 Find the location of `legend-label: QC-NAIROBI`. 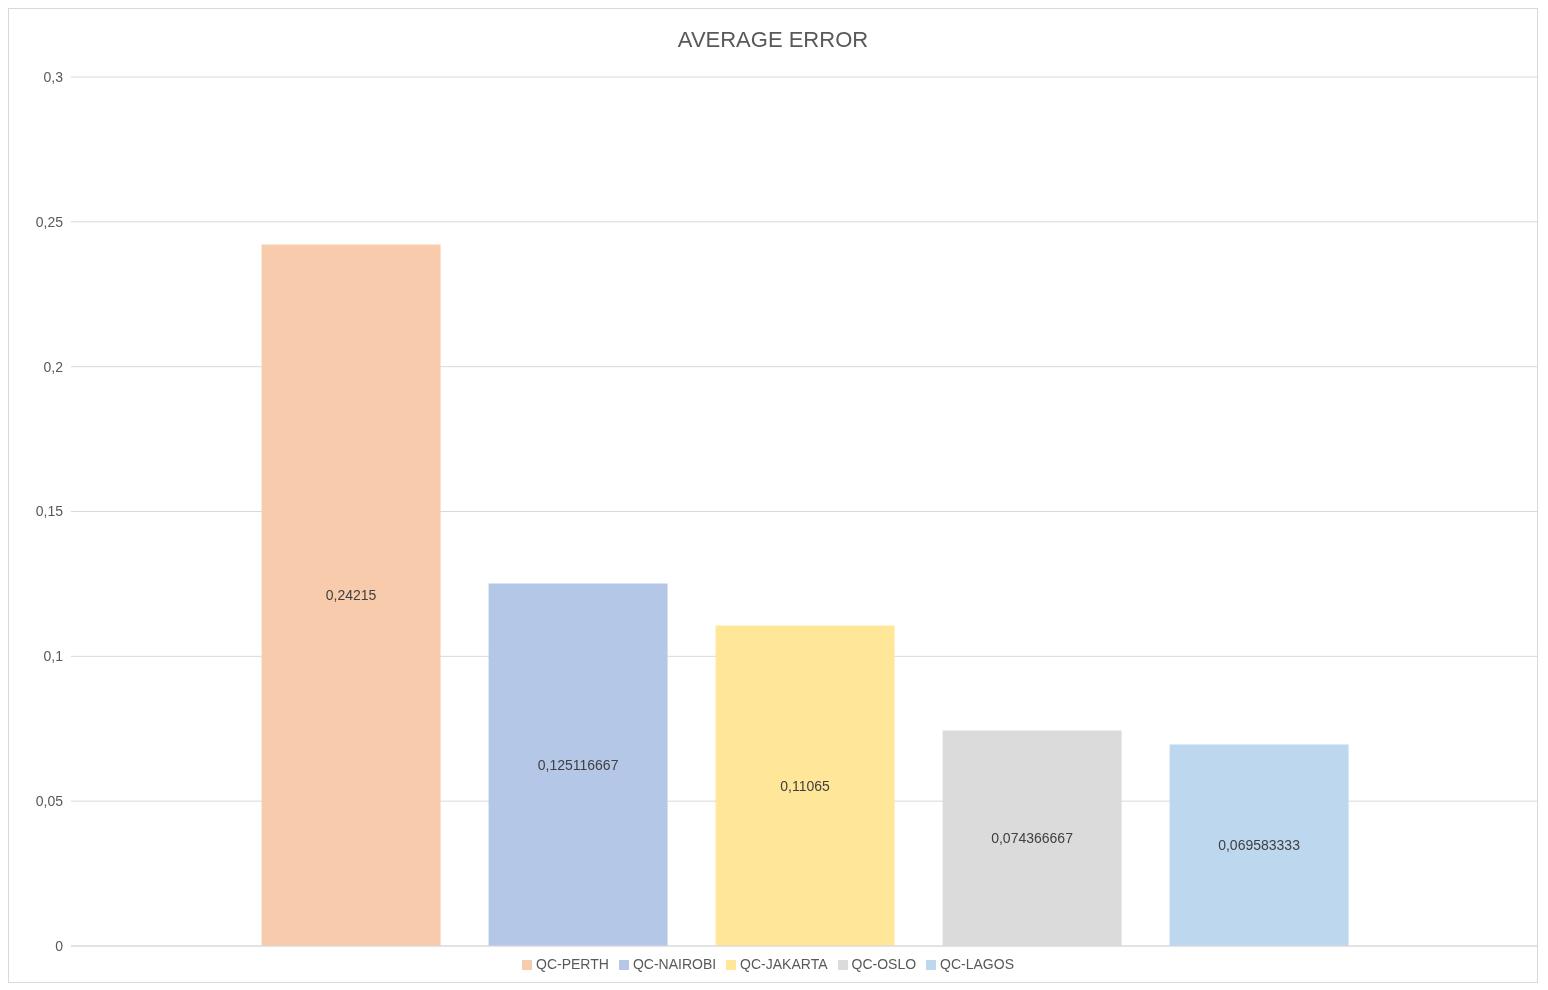

legend-label: QC-NAIROBI is located at coordinates (674, 964).